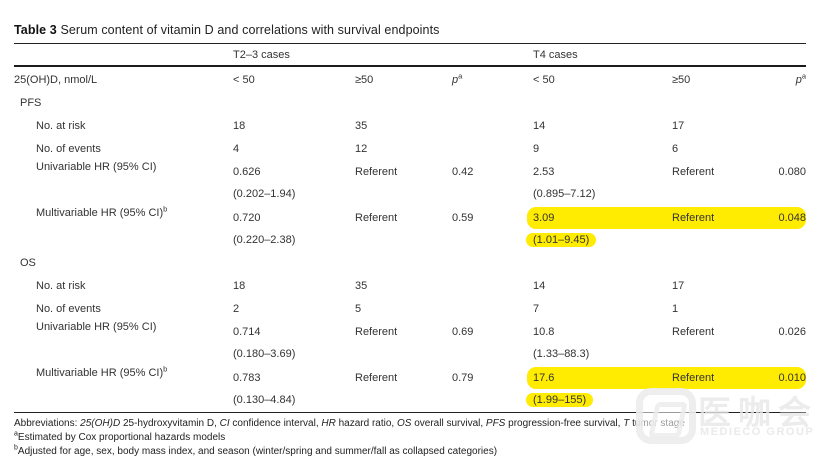 This screenshot has height=460, width=820. What do you see at coordinates (457, 78) in the screenshot?
I see `col-header-p: pa` at bounding box center [457, 78].